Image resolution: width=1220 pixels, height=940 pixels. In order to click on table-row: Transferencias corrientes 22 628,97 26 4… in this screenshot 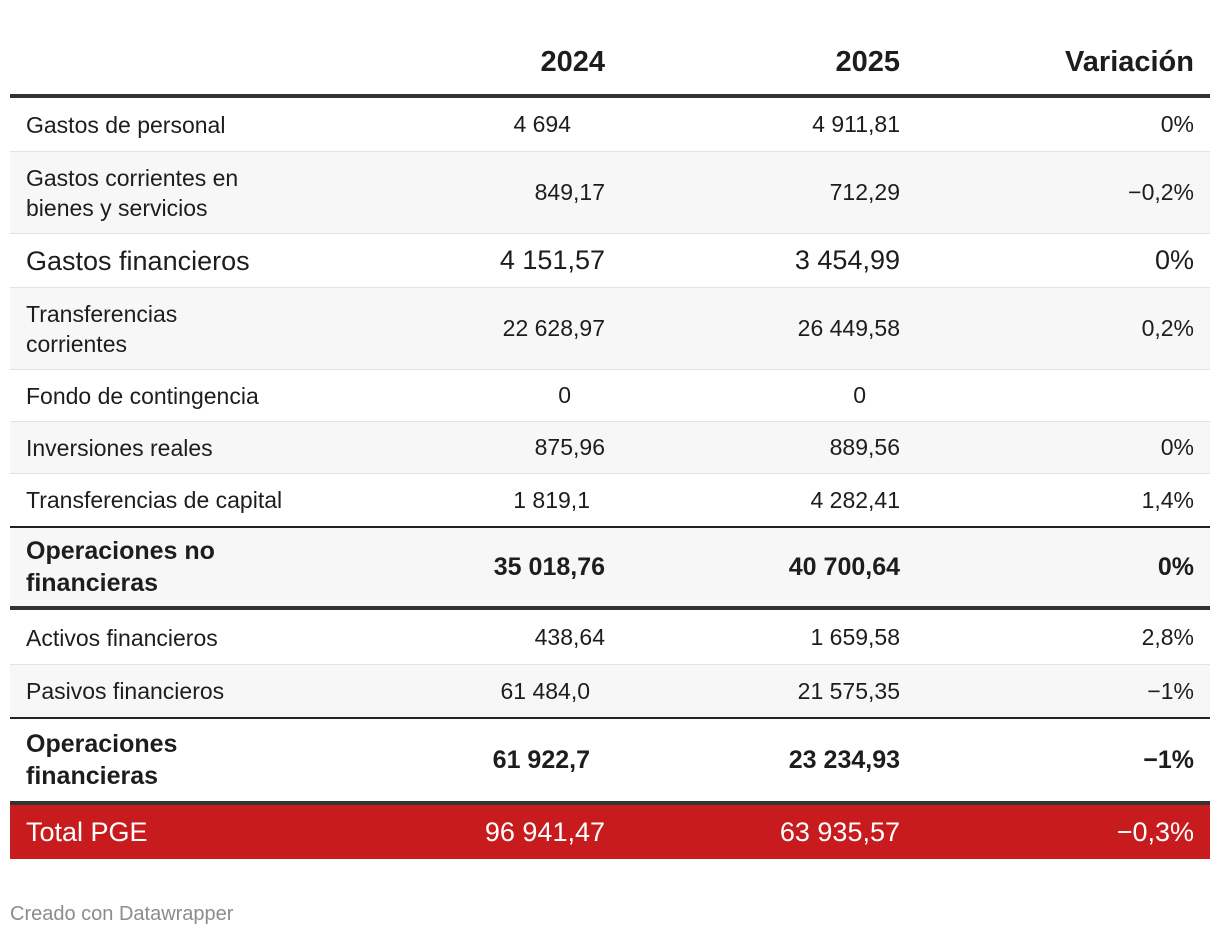, I will do `click(610, 329)`.